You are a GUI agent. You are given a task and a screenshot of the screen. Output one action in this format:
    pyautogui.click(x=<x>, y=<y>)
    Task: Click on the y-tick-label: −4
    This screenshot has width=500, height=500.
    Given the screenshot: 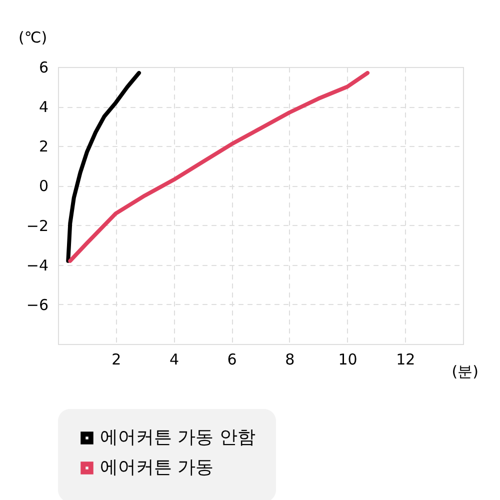 What is the action you would take?
    pyautogui.click(x=37, y=265)
    